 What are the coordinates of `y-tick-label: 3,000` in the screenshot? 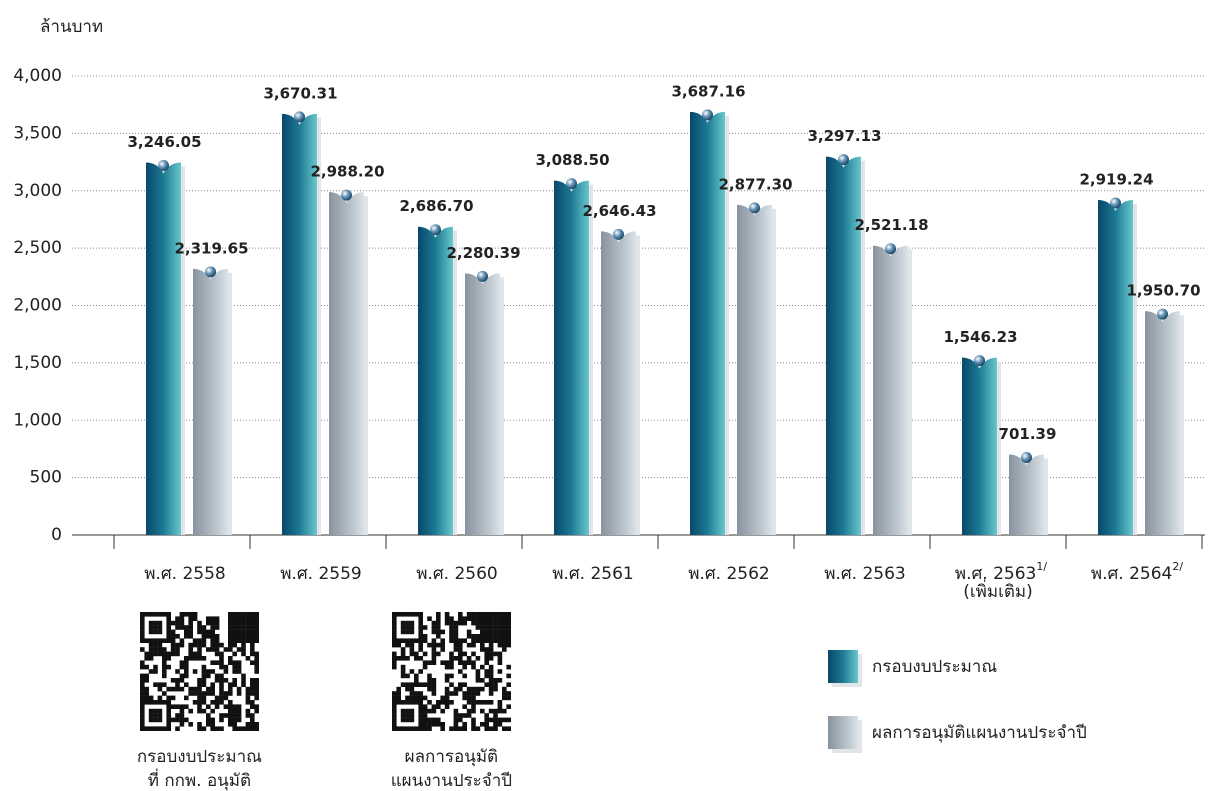 It's located at (37, 191).